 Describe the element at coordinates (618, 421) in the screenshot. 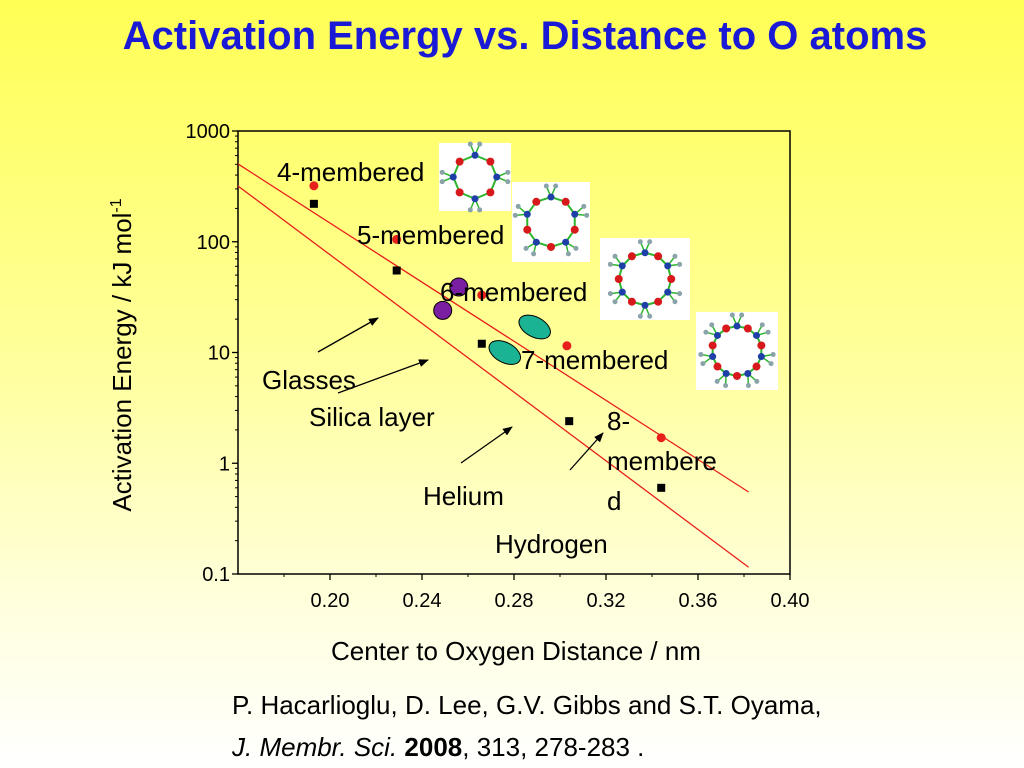

I see `ring-label-8-line1: 8-` at that location.